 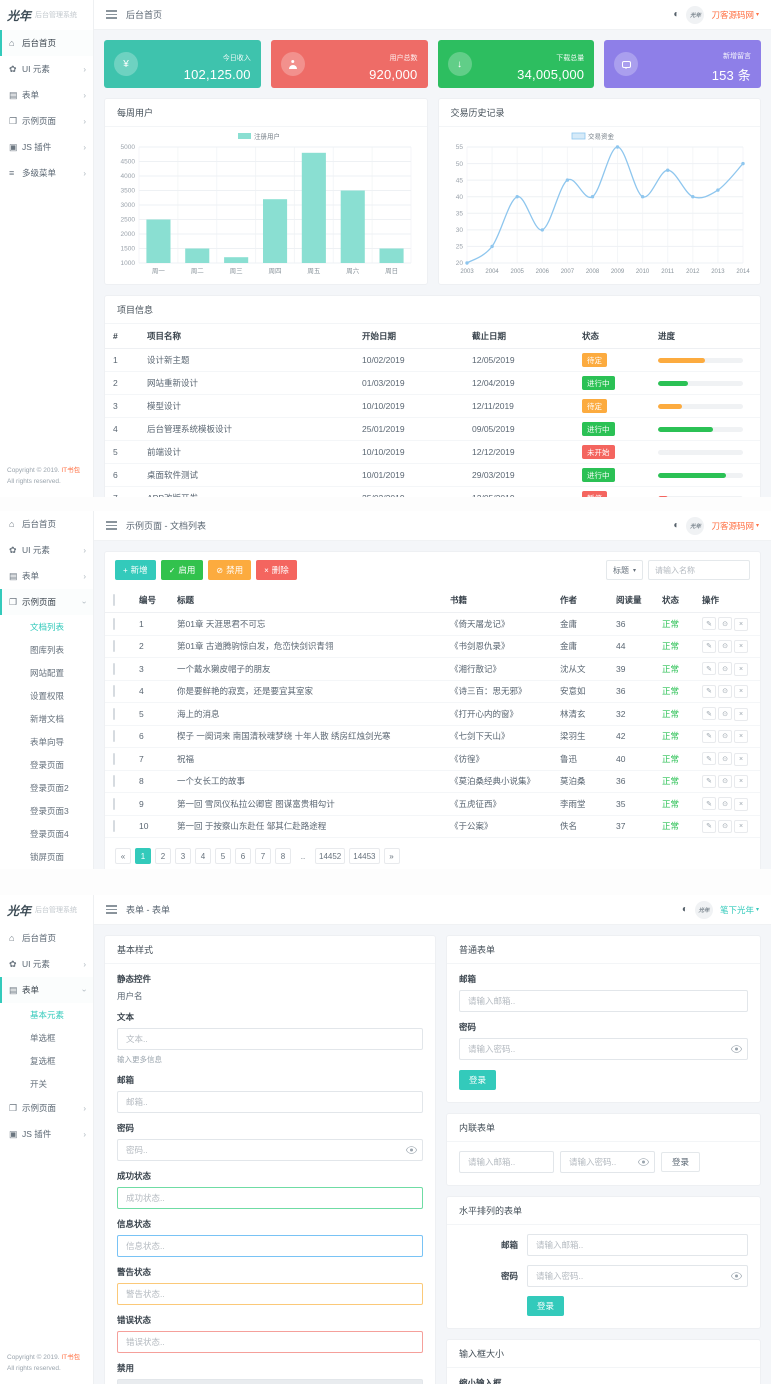 I want to click on info-state-input, so click(x=270, y=1246).